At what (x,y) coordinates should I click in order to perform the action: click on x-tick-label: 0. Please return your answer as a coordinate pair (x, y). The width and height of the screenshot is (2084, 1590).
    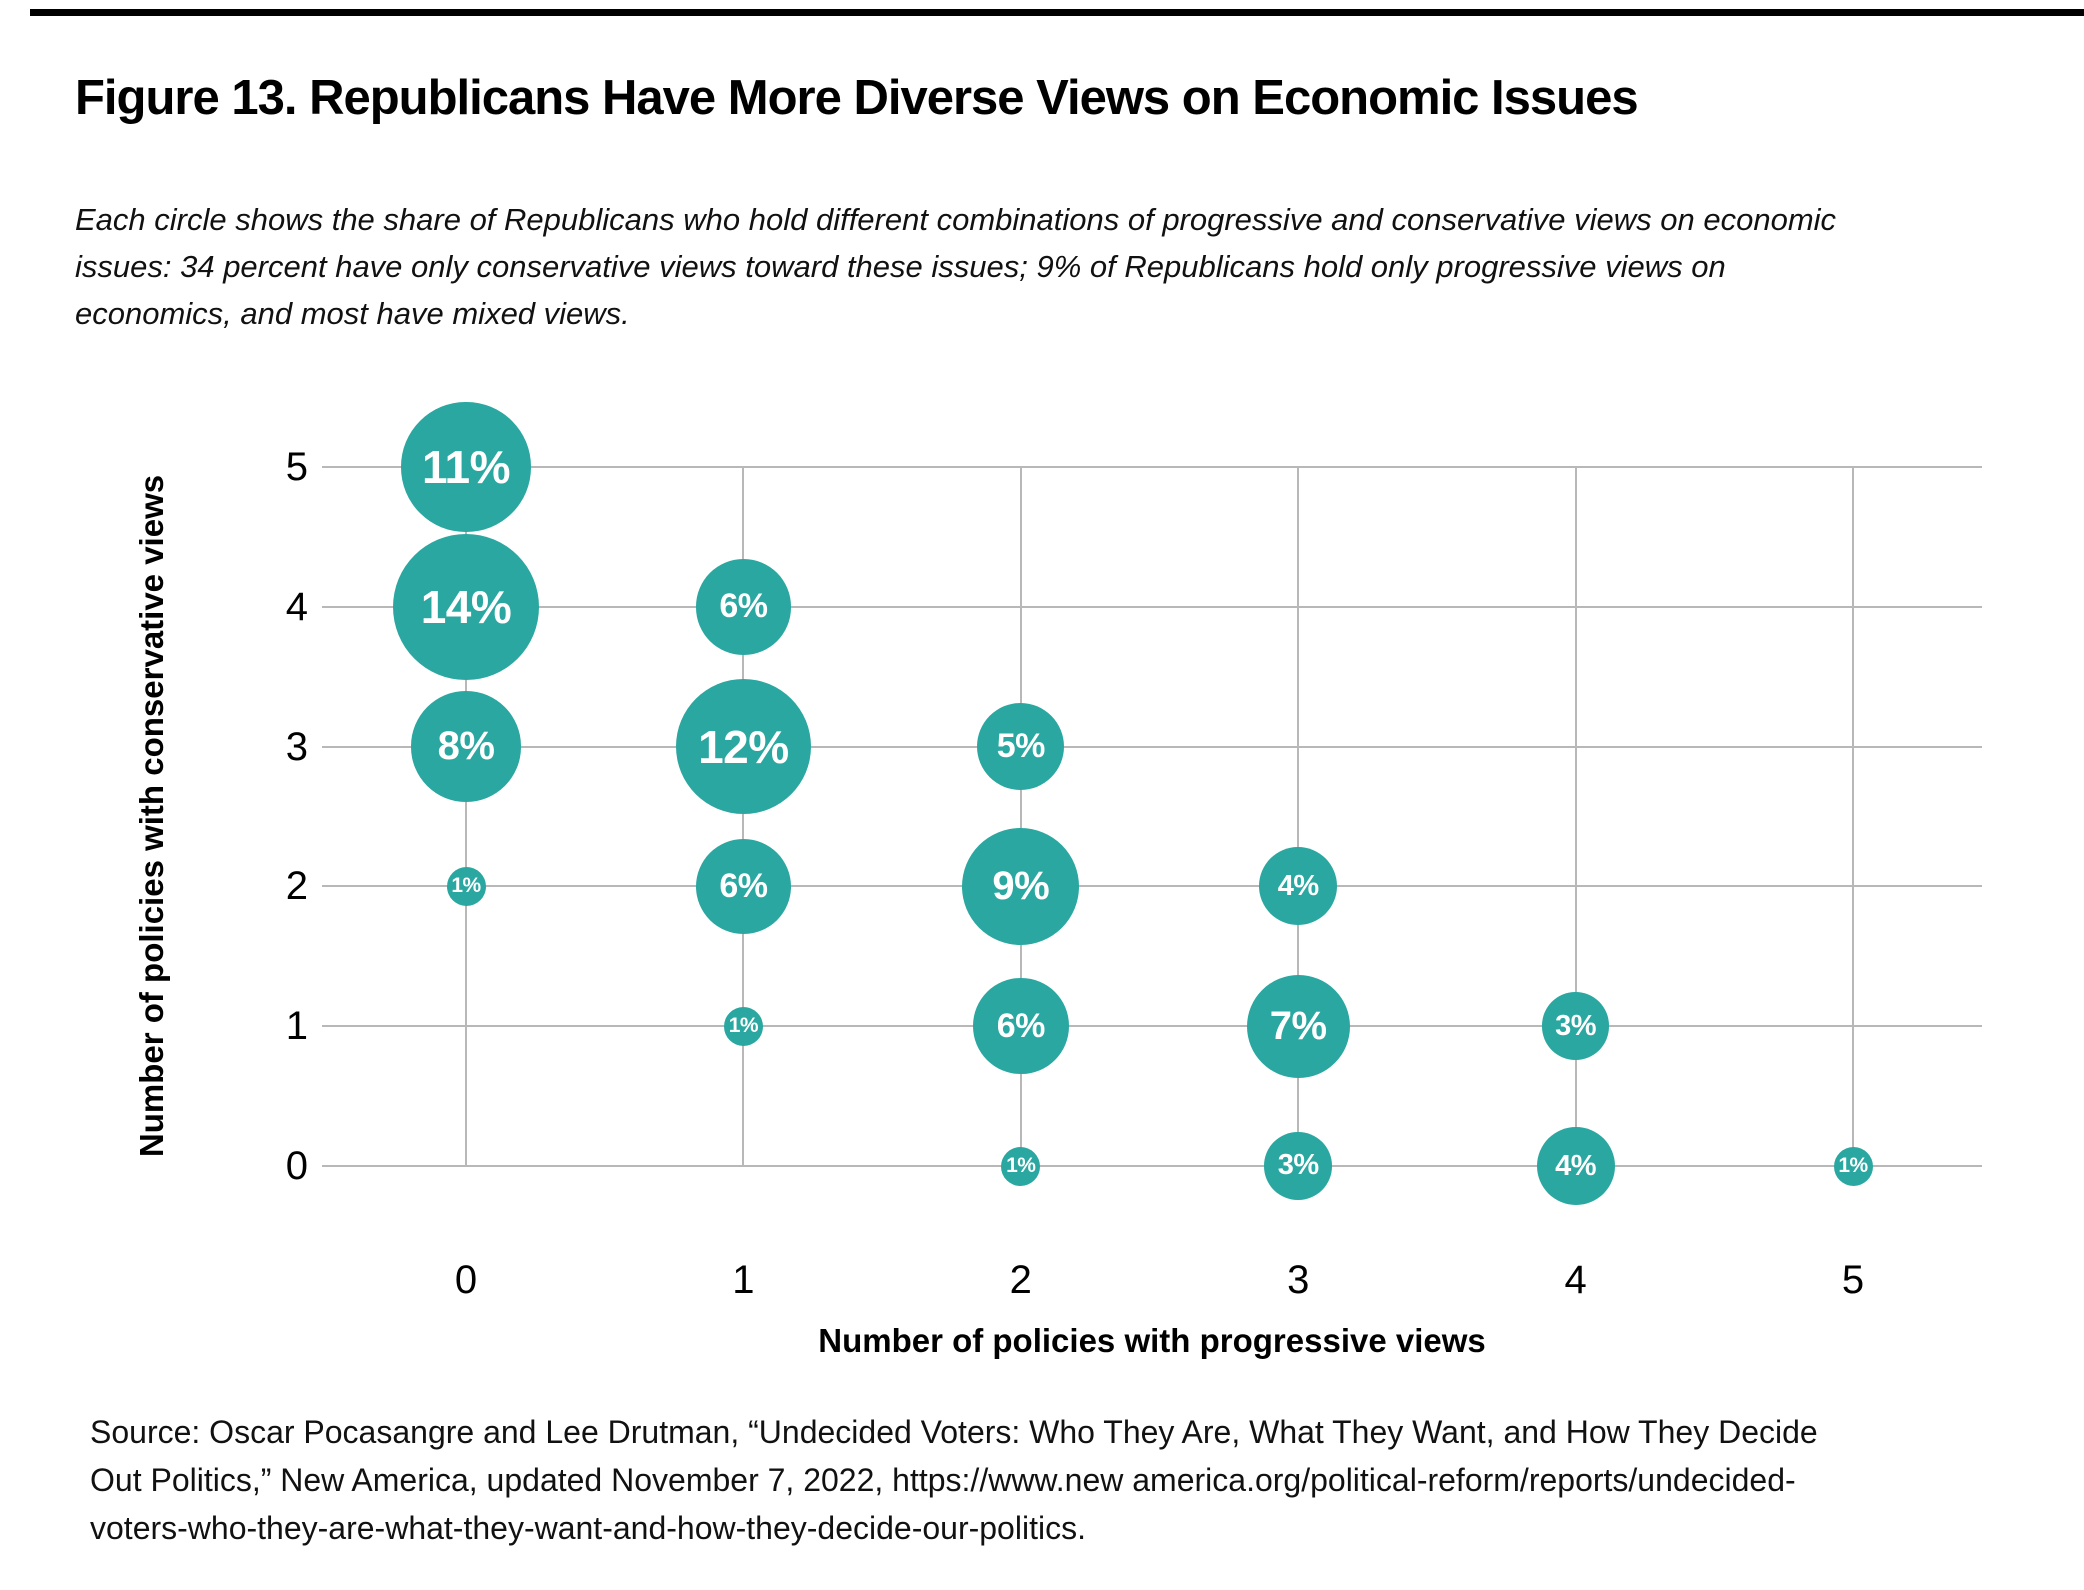
    Looking at the image, I should click on (466, 1280).